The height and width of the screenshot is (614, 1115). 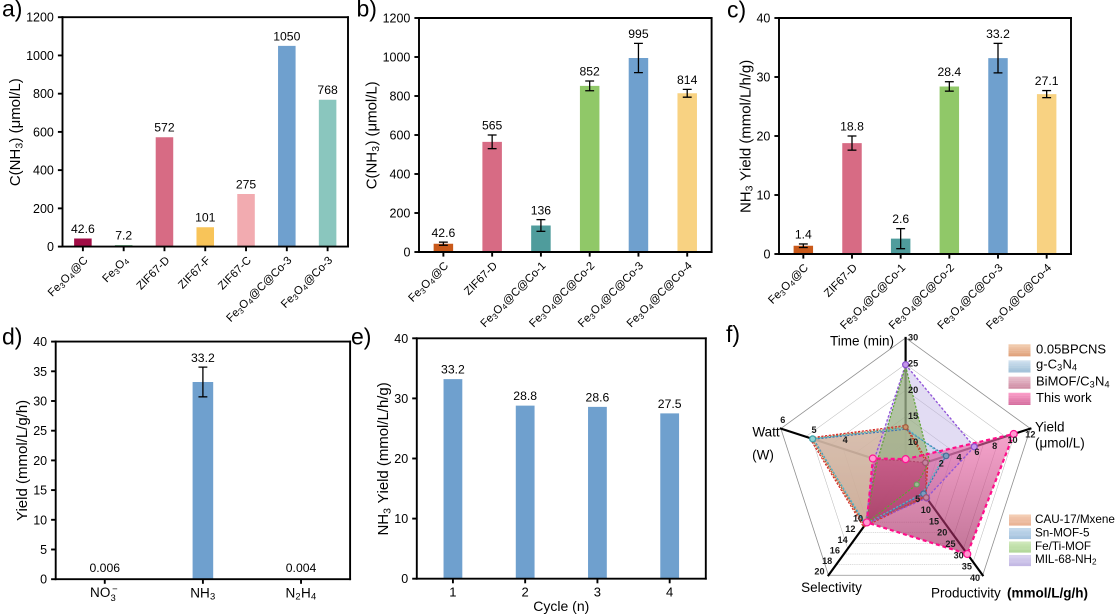 I want to click on svg-text: This work, so click(x=1064, y=397).